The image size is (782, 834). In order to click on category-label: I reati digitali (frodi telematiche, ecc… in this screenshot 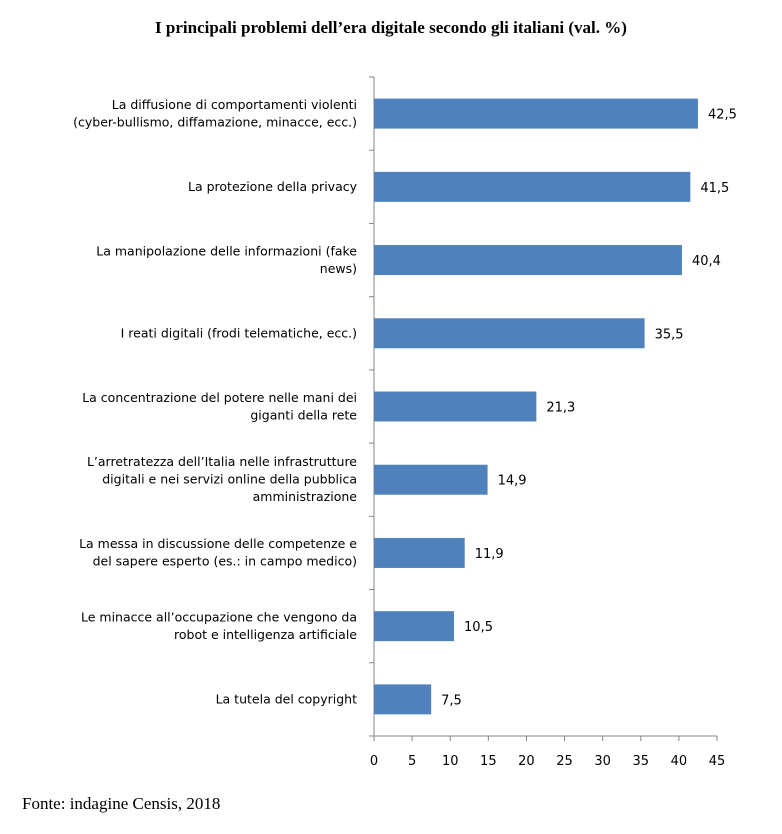, I will do `click(239, 332)`.